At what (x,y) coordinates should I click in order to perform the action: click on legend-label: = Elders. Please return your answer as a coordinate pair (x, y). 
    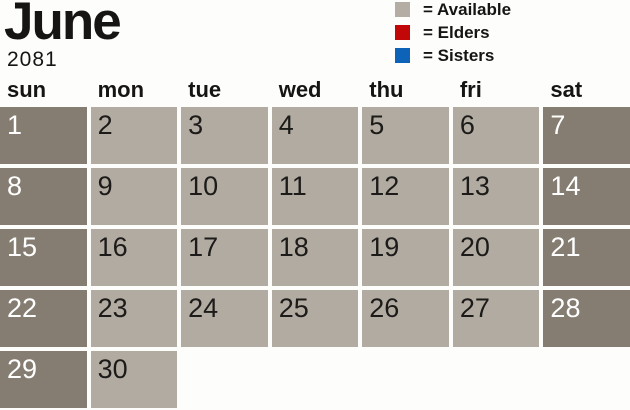
    Looking at the image, I should click on (456, 32).